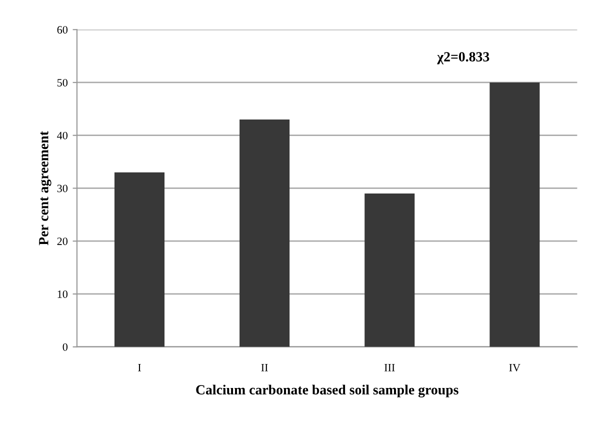  What do you see at coordinates (62, 136) in the screenshot?
I see `y-tick-label: 40` at bounding box center [62, 136].